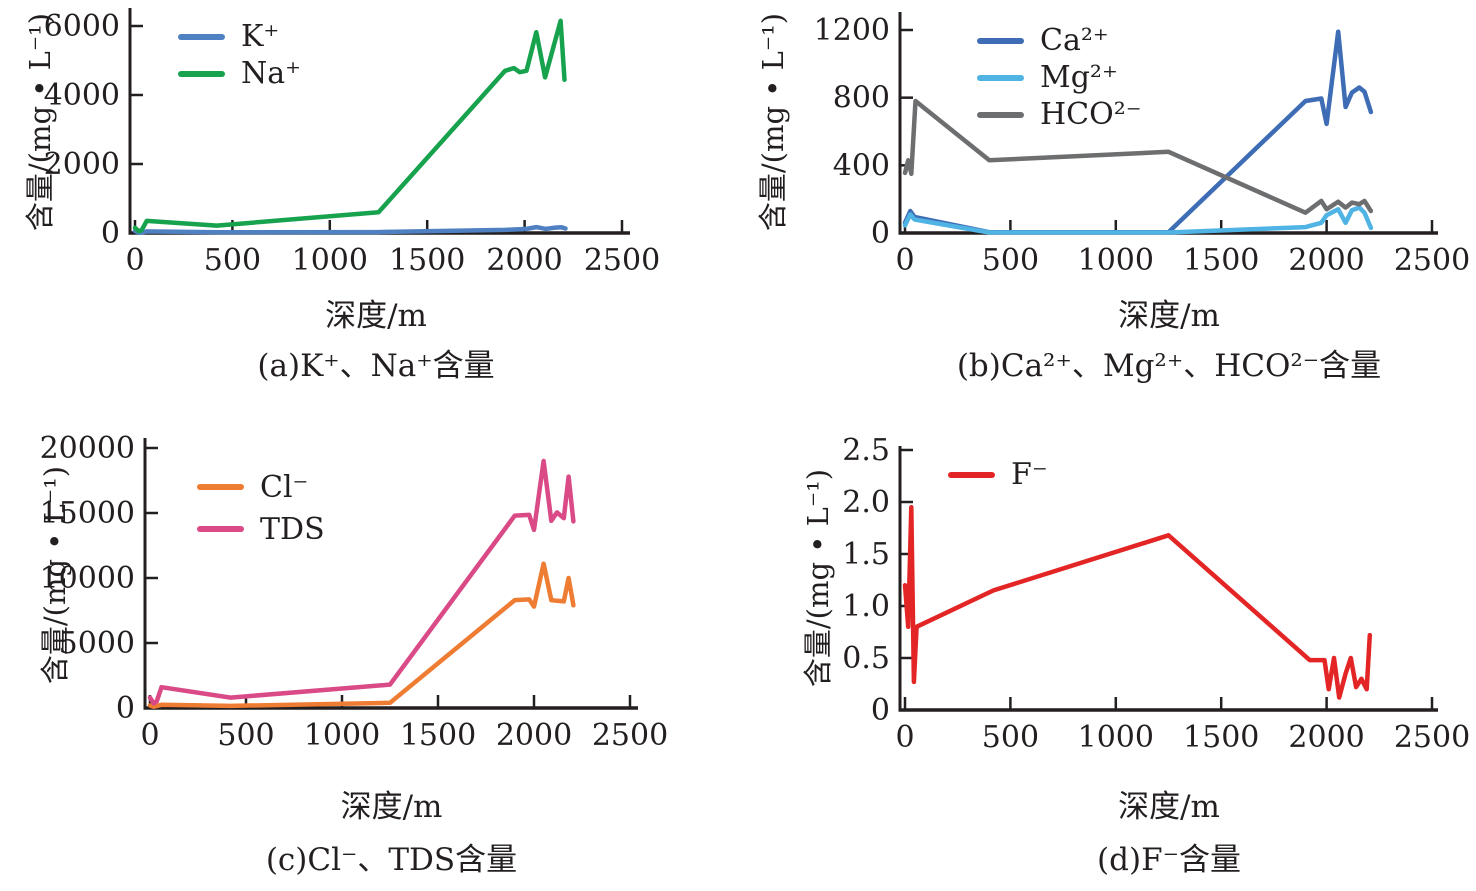 This screenshot has width=1476, height=891. I want to click on chart-b-legend: Ca²⁺ Mg²⁺ HCO²⁻, so click(1059, 77).